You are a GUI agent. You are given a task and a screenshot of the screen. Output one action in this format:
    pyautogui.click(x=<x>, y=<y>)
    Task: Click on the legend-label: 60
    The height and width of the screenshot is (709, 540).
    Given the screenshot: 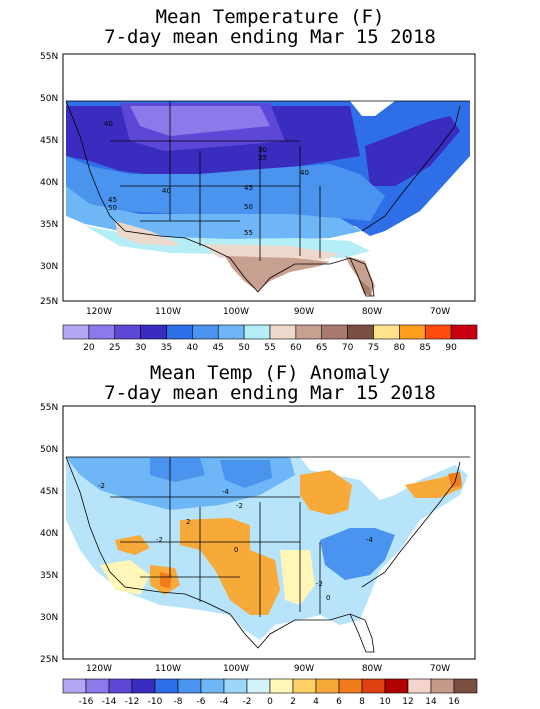 What is the action you would take?
    pyautogui.click(x=296, y=348)
    